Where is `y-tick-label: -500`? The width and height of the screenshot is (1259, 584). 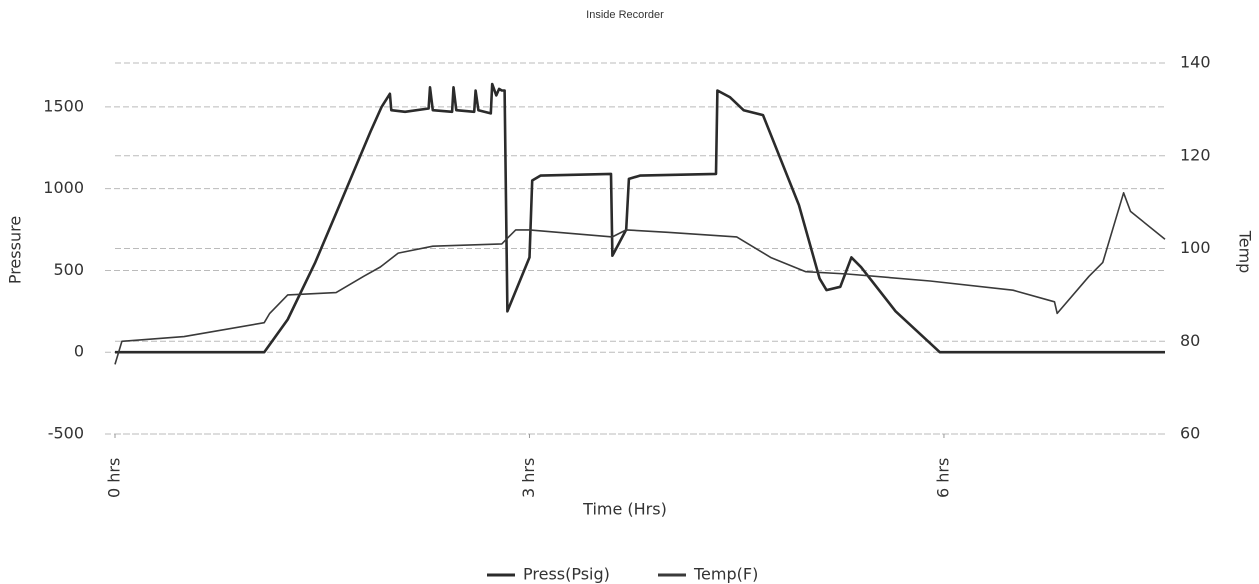 y-tick-label: -500 is located at coordinates (66, 433).